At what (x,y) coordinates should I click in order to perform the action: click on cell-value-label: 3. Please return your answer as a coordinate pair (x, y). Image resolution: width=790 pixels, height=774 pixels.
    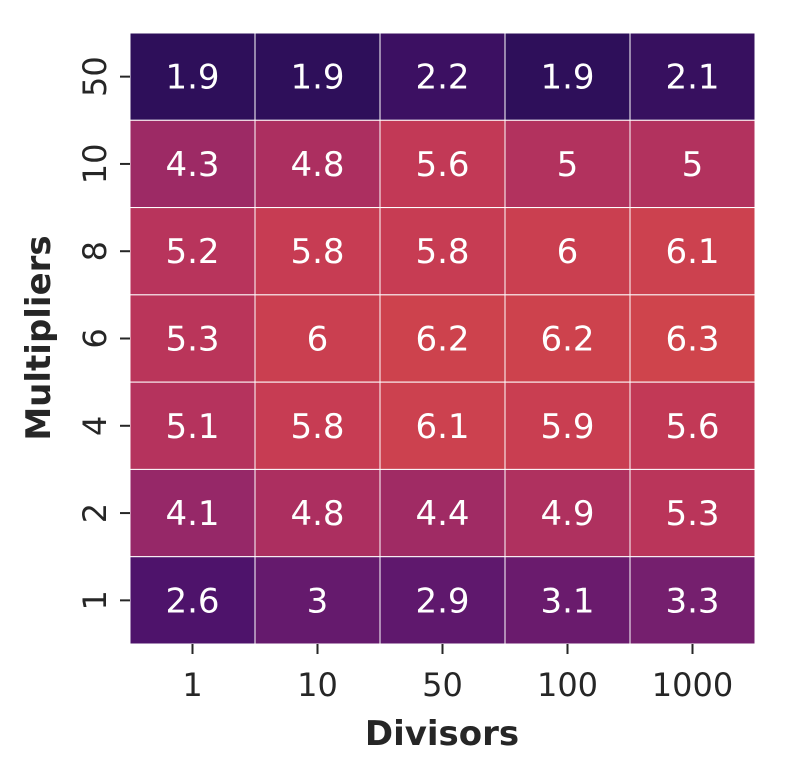
    Looking at the image, I should click on (318, 601).